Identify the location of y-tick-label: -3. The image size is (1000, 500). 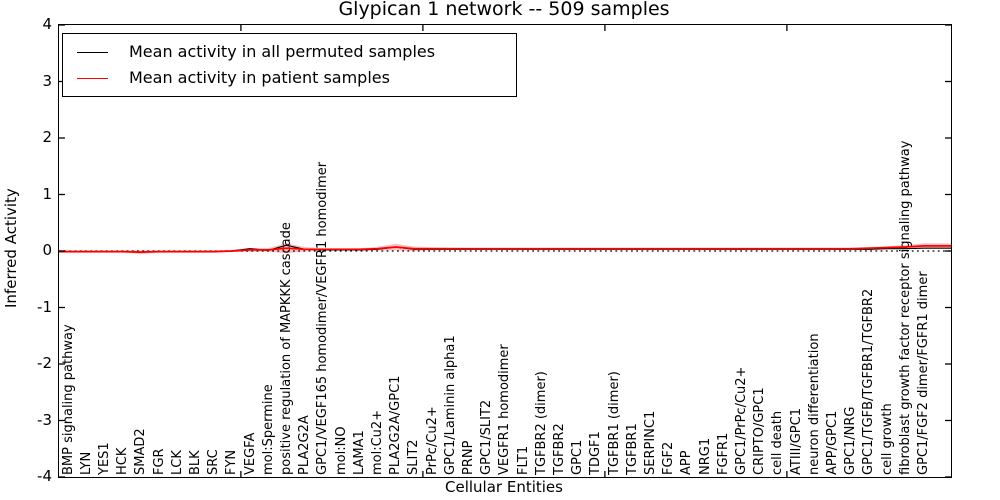
(44, 419).